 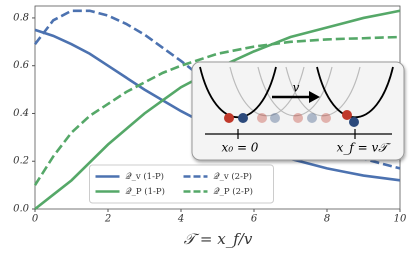 I want to click on velocity-label: v, so click(x=296, y=88).